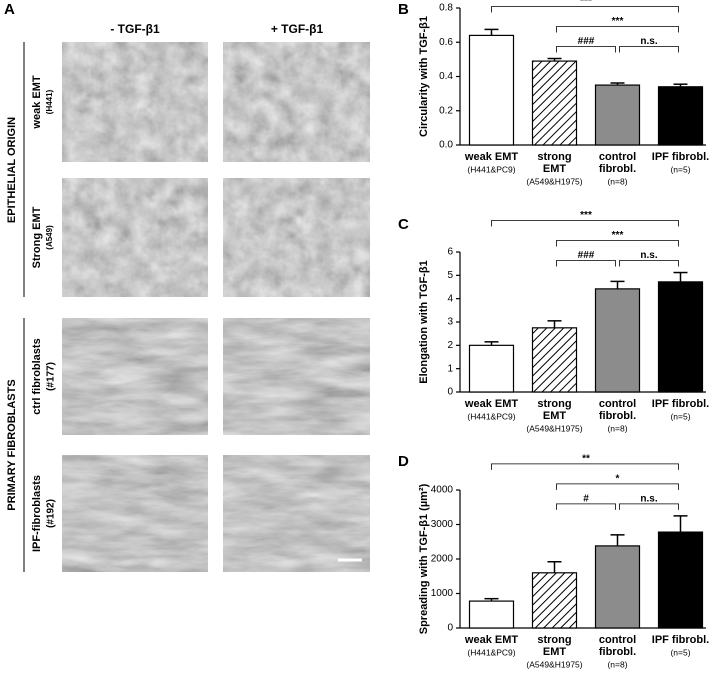 This screenshot has width=712, height=675. Describe the element at coordinates (446, 42) in the screenshot. I see `y-tick-label: 0.6` at that location.